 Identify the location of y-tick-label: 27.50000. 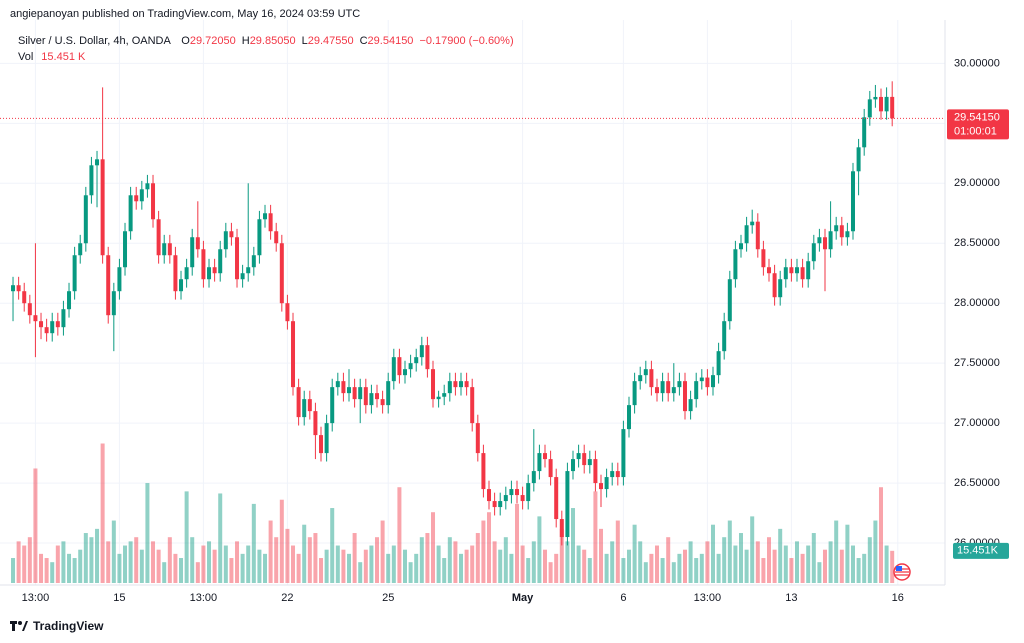
(977, 363).